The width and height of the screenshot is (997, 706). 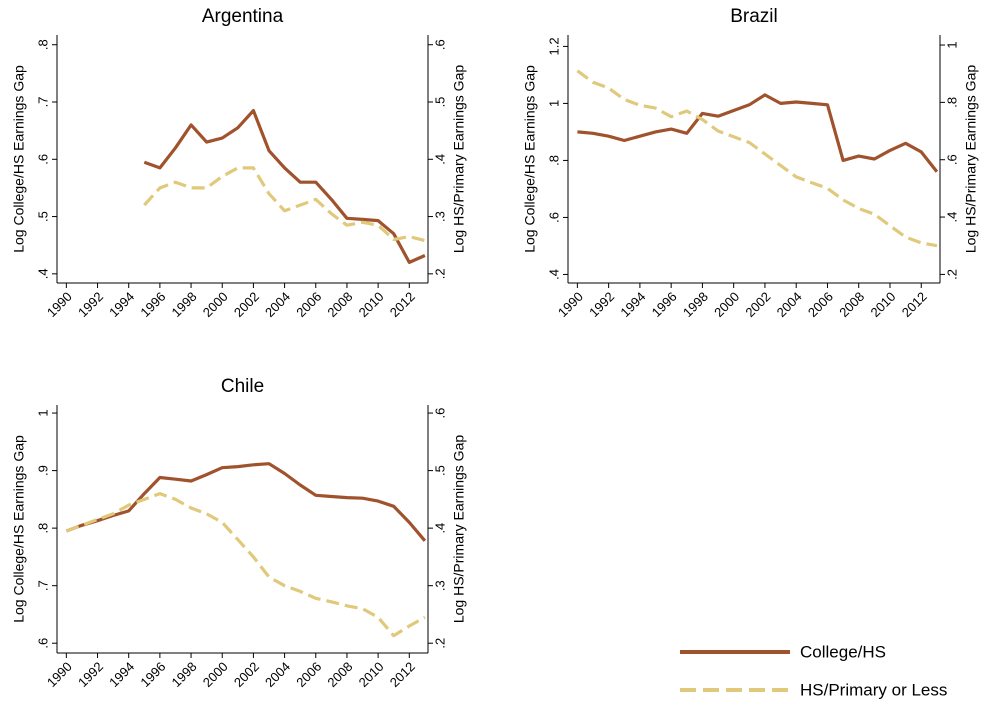 What do you see at coordinates (243, 16) in the screenshot?
I see `chart-title: Argentina` at bounding box center [243, 16].